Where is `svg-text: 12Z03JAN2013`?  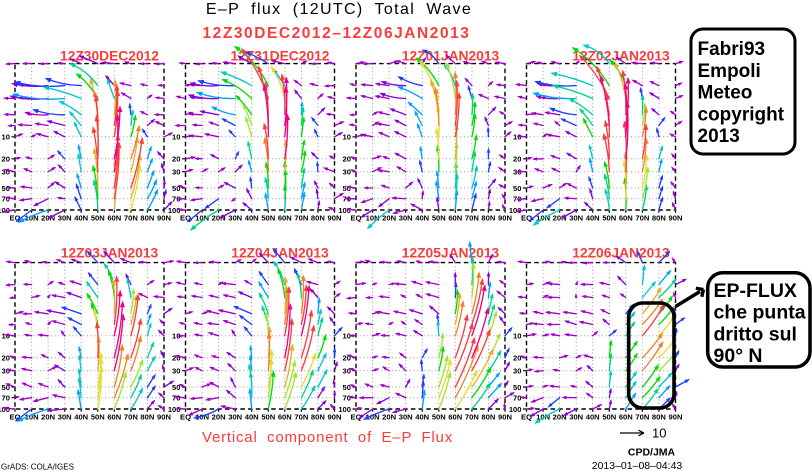
svg-text: 12Z03JAN2013 is located at coordinates (110, 253).